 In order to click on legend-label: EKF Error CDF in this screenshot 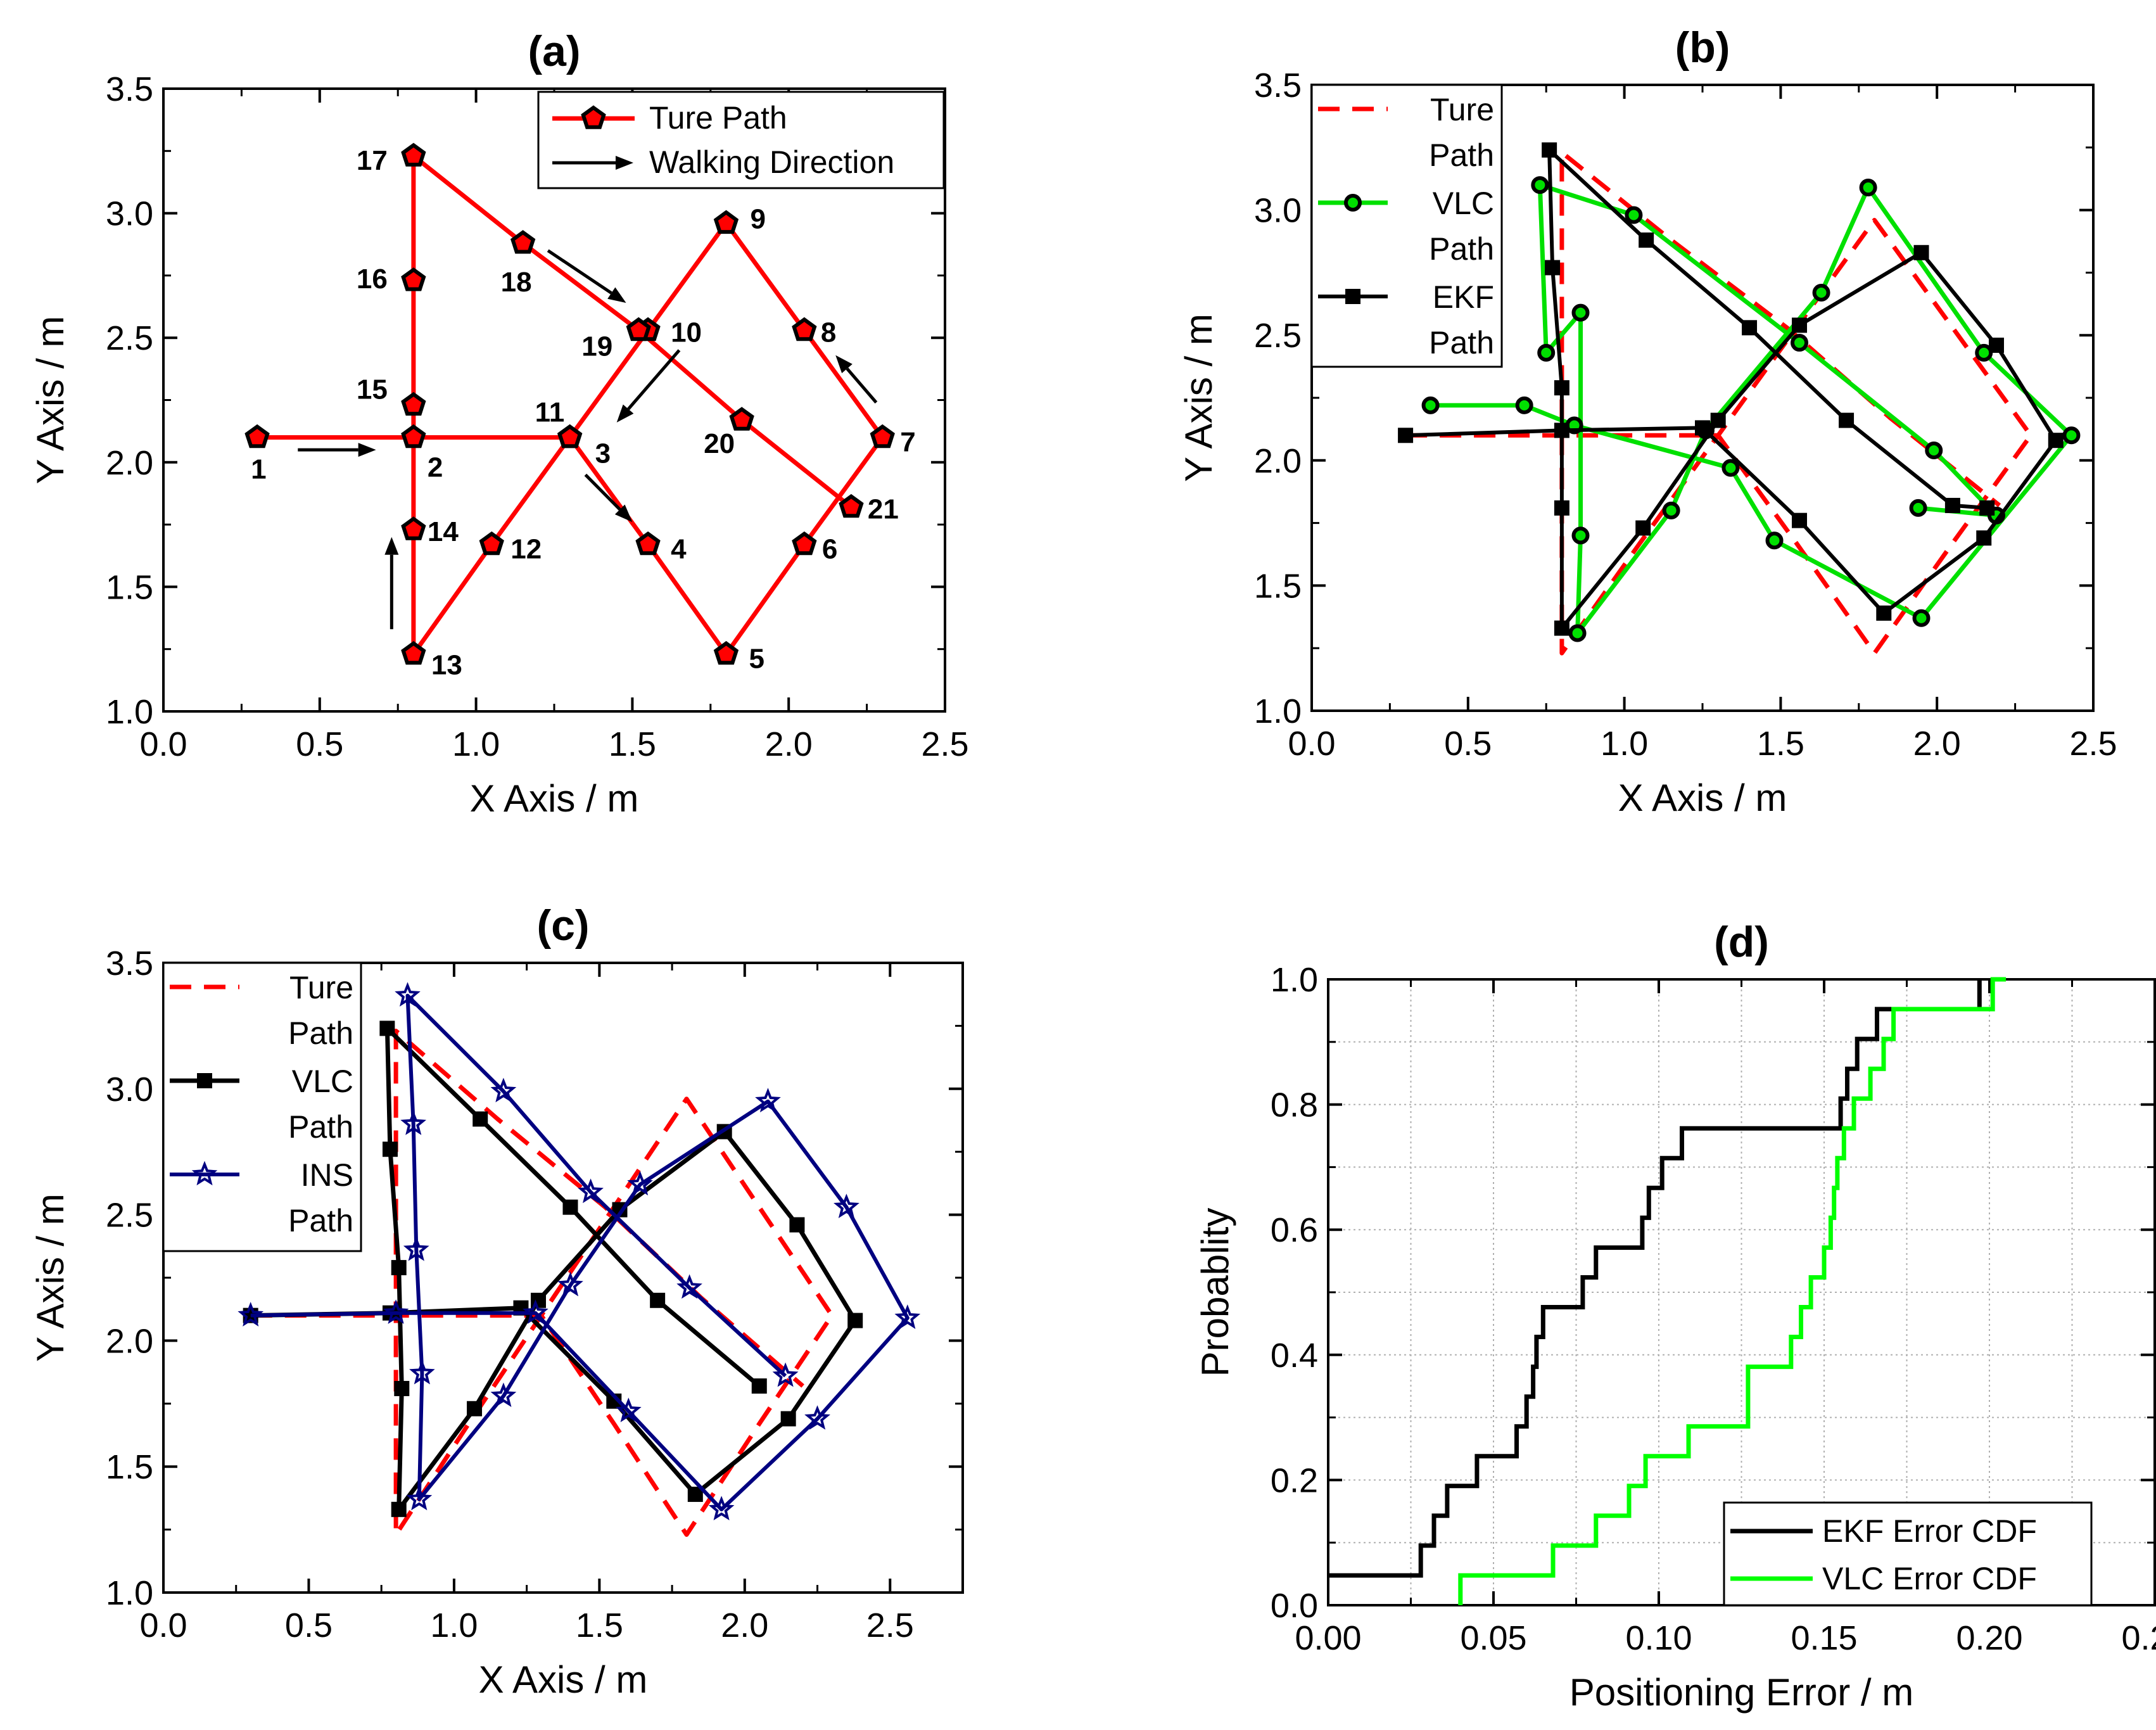, I will do `click(1929, 1531)`.